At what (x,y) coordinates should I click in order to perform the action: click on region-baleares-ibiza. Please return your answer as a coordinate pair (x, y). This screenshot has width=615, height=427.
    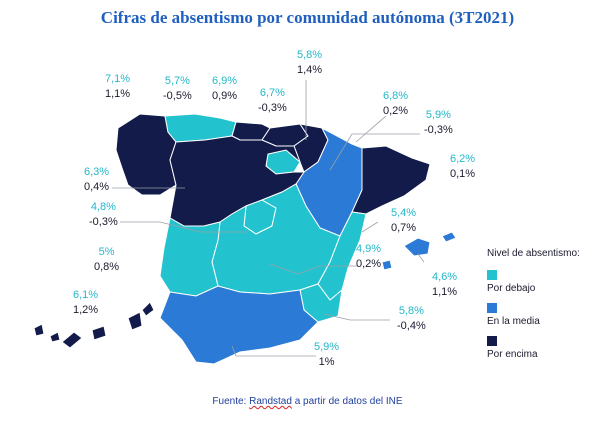
    Looking at the image, I should click on (387, 265).